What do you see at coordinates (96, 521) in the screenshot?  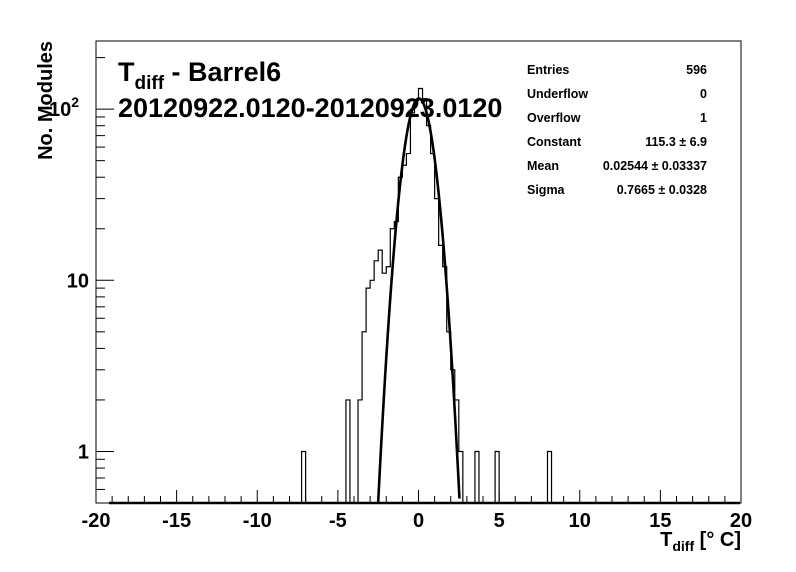 I see `x-tick-label: -20` at bounding box center [96, 521].